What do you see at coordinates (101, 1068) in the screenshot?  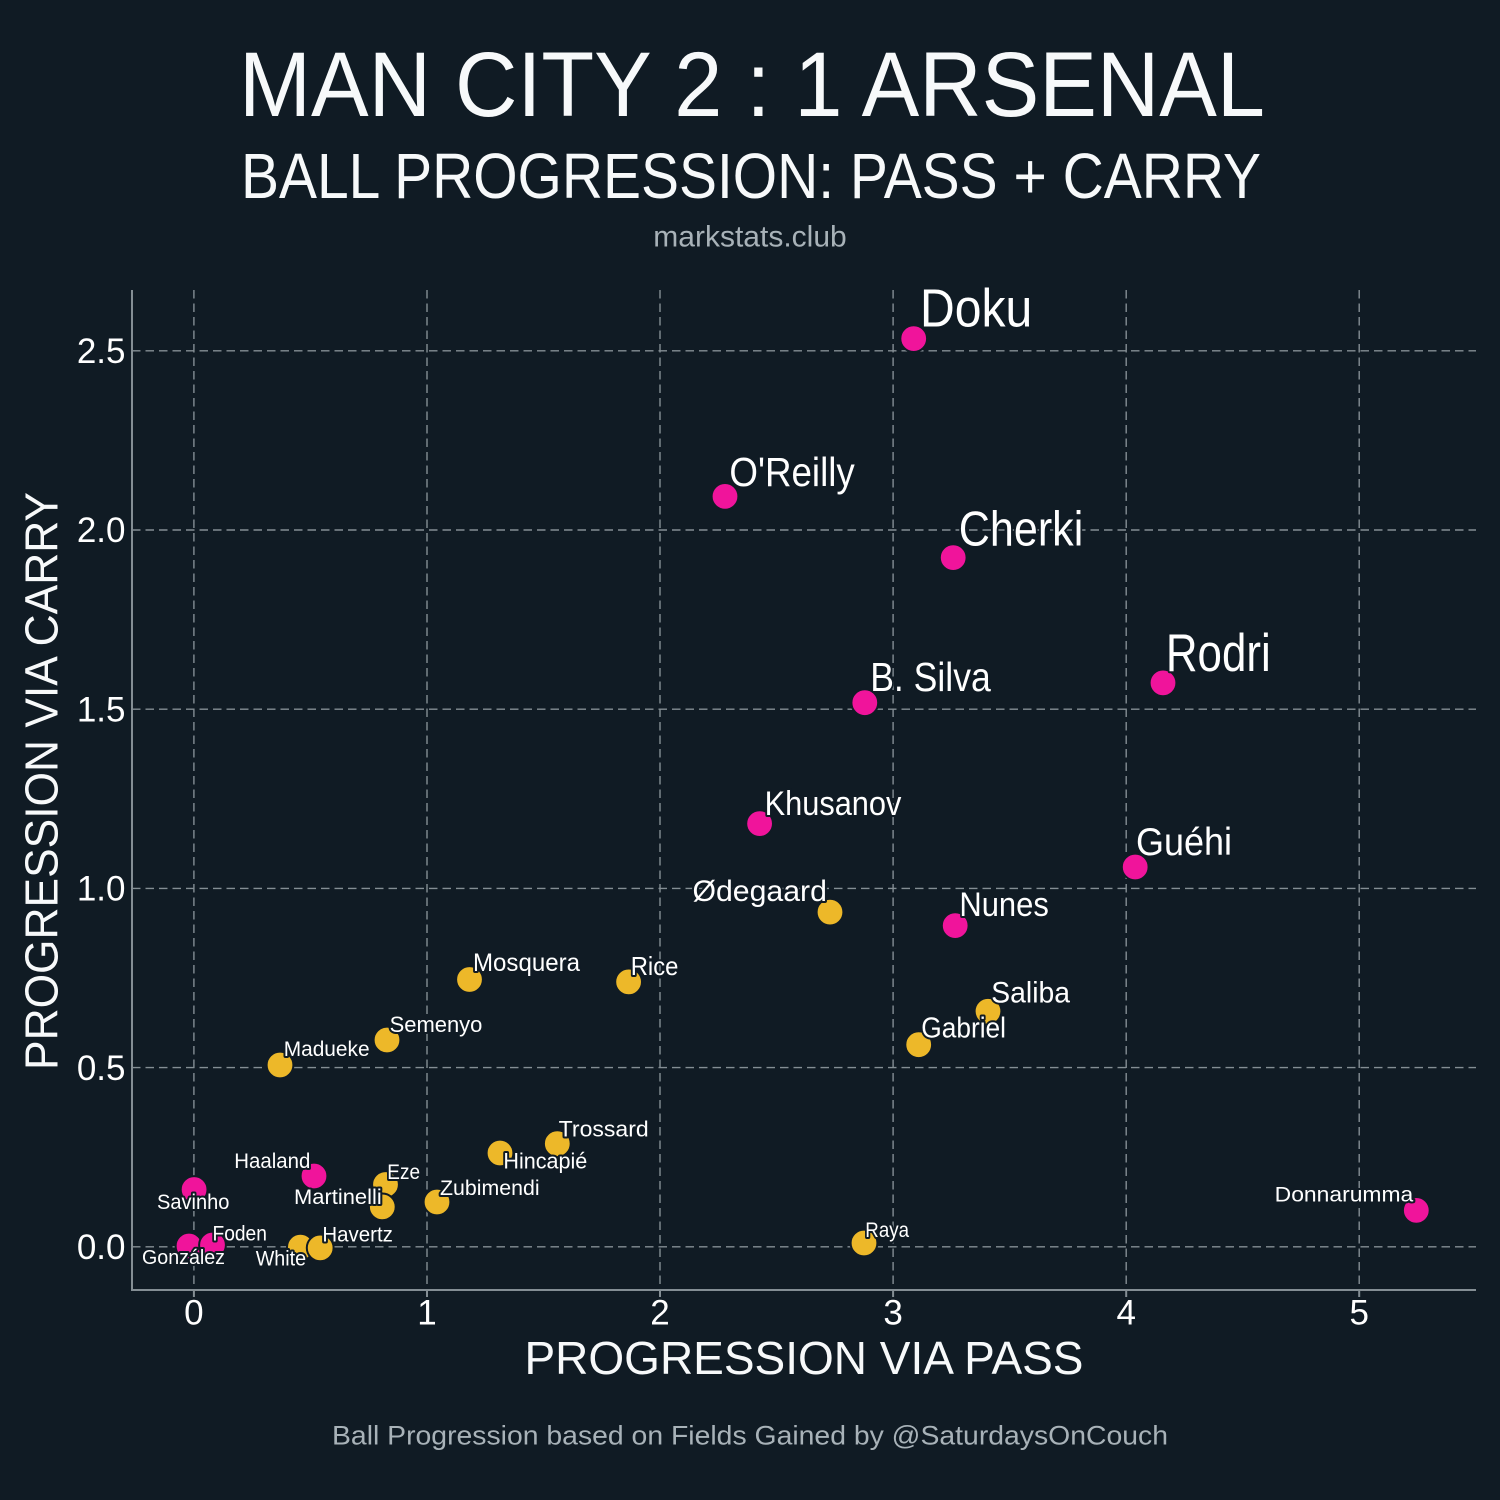 I see `svg-text: 0.5` at bounding box center [101, 1068].